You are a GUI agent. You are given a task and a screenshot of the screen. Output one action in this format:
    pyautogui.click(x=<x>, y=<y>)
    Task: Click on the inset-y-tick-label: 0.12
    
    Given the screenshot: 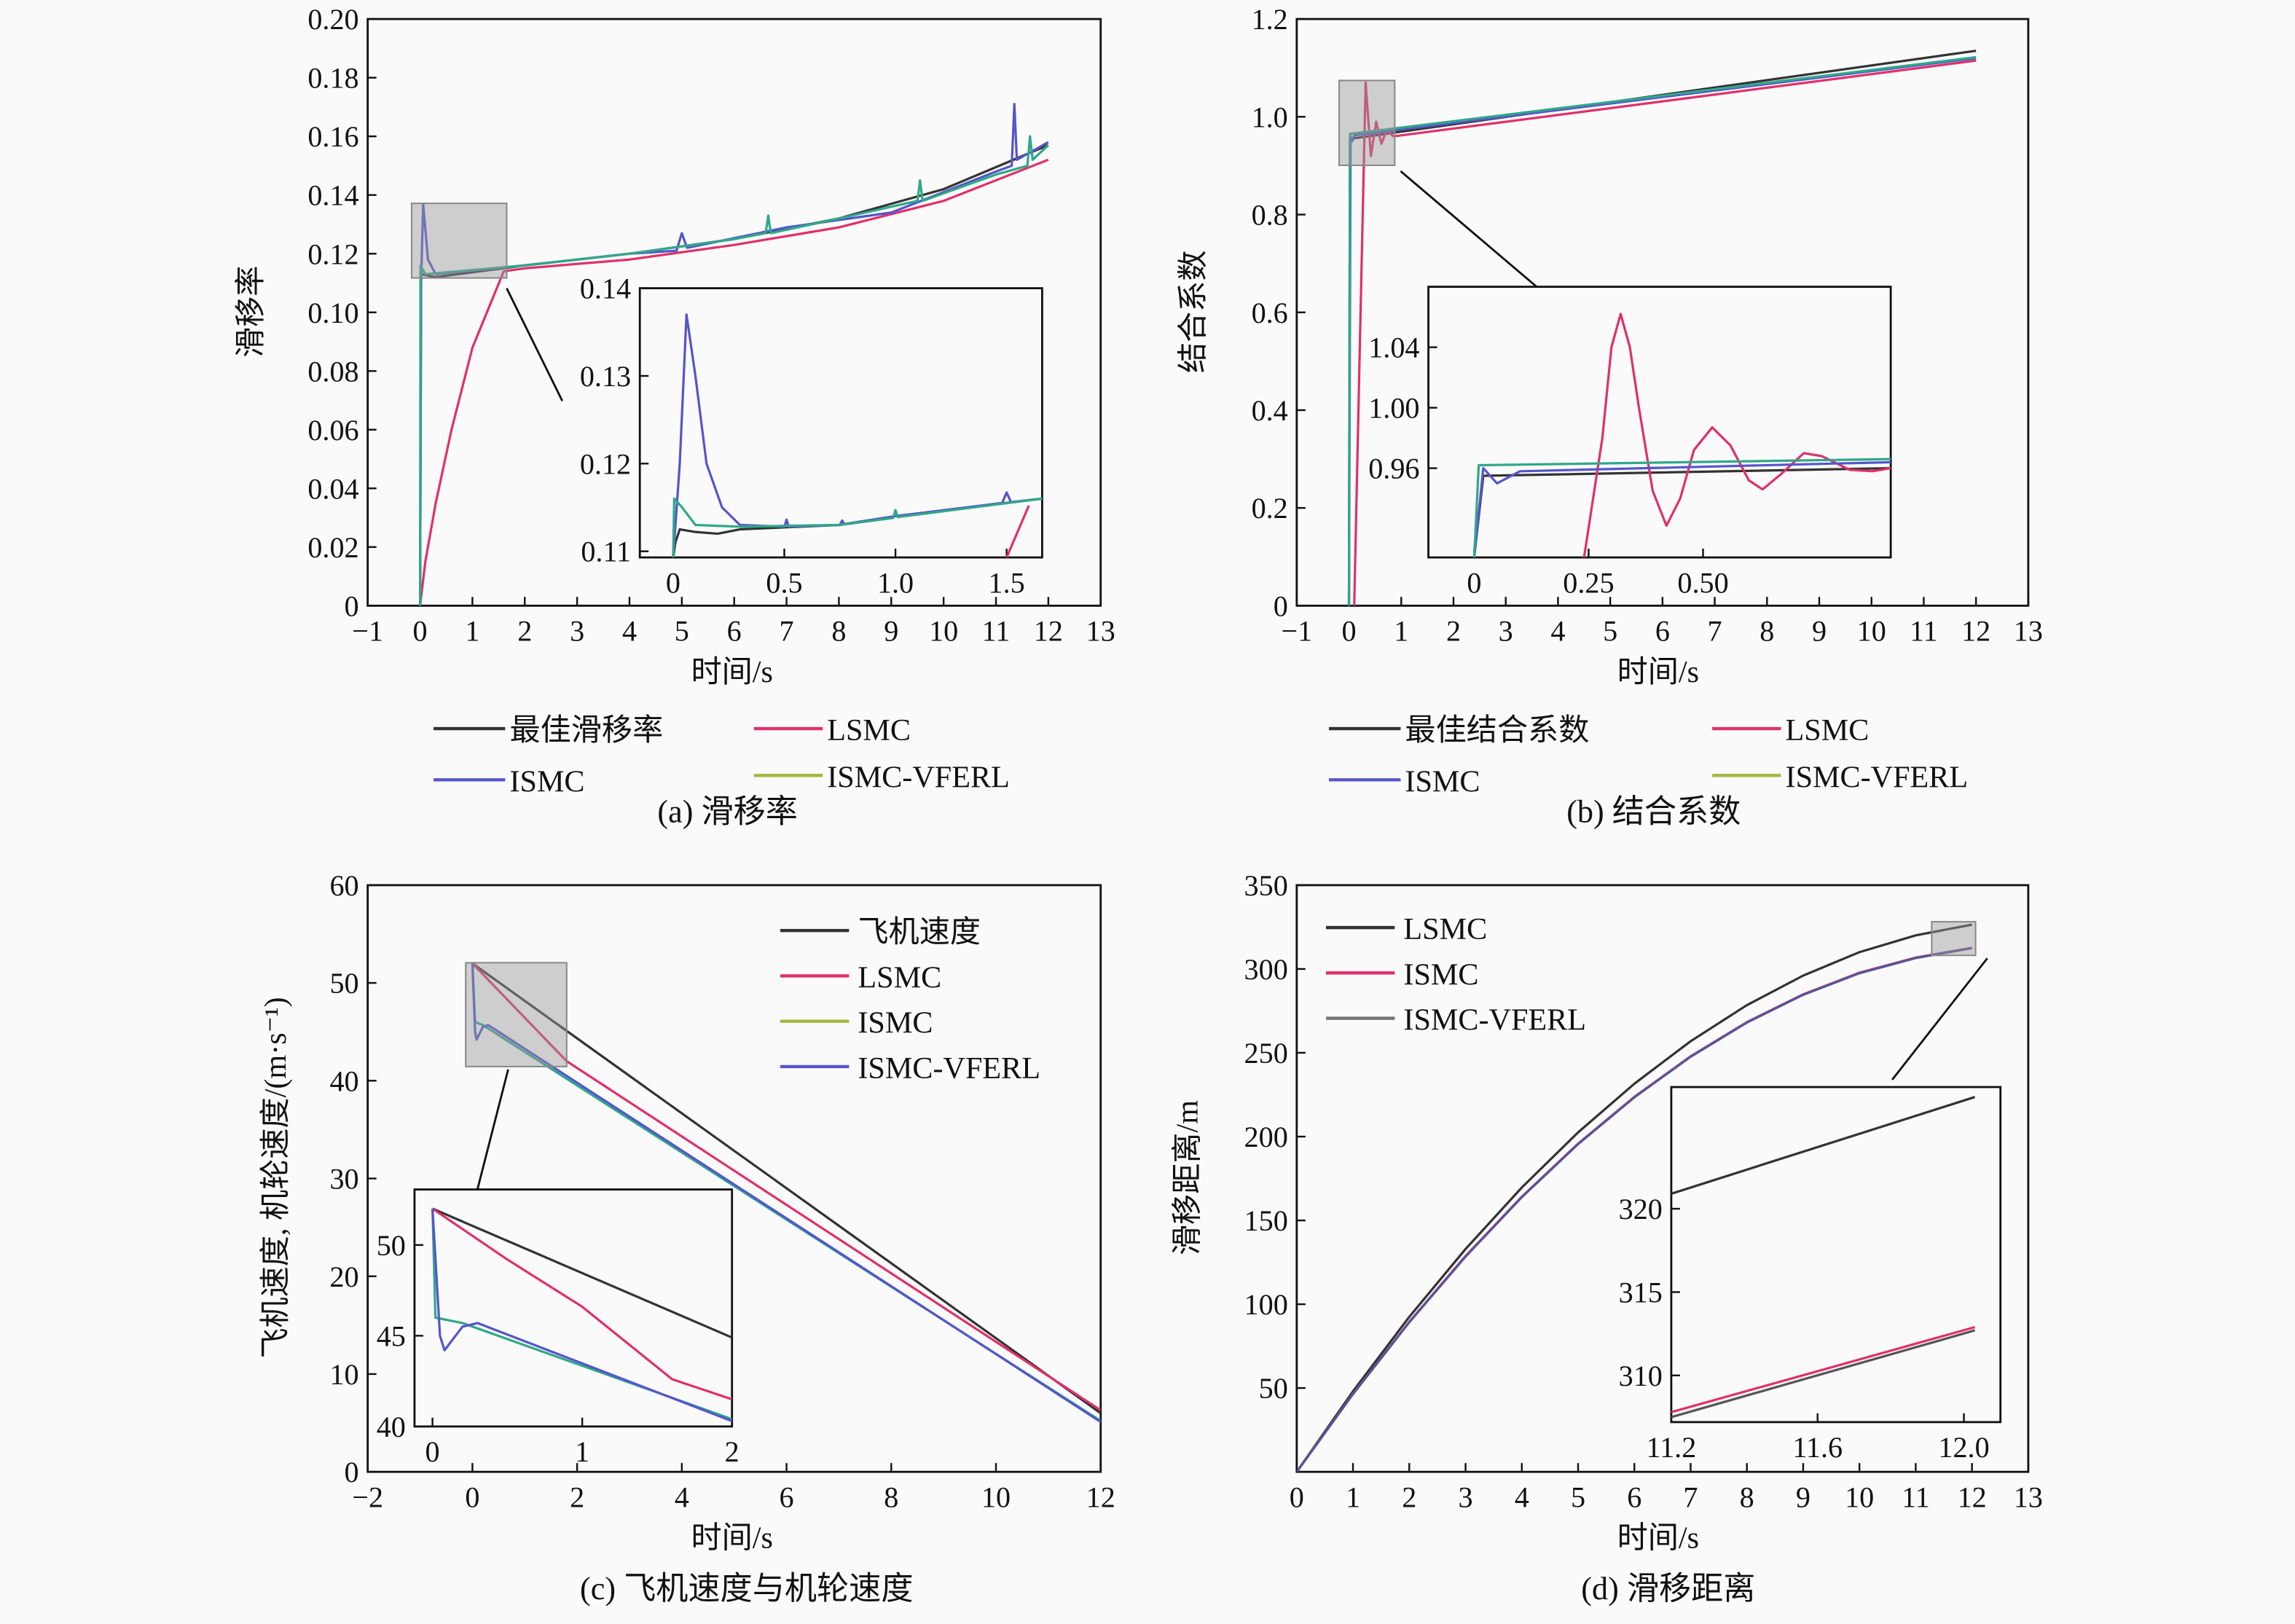 What is the action you would take?
    pyautogui.click(x=605, y=463)
    